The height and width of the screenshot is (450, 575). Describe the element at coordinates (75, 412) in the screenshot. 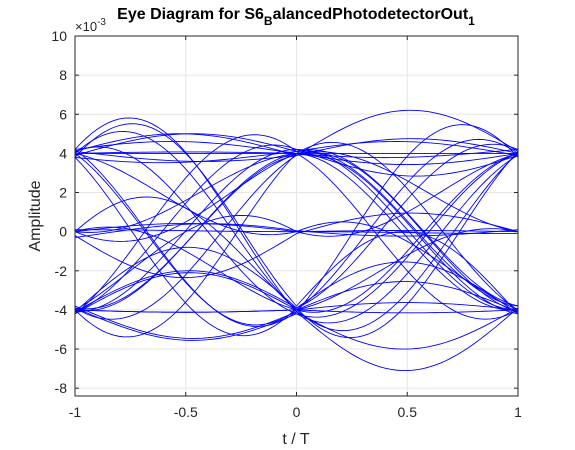

I see `x-tick-label: -1` at that location.